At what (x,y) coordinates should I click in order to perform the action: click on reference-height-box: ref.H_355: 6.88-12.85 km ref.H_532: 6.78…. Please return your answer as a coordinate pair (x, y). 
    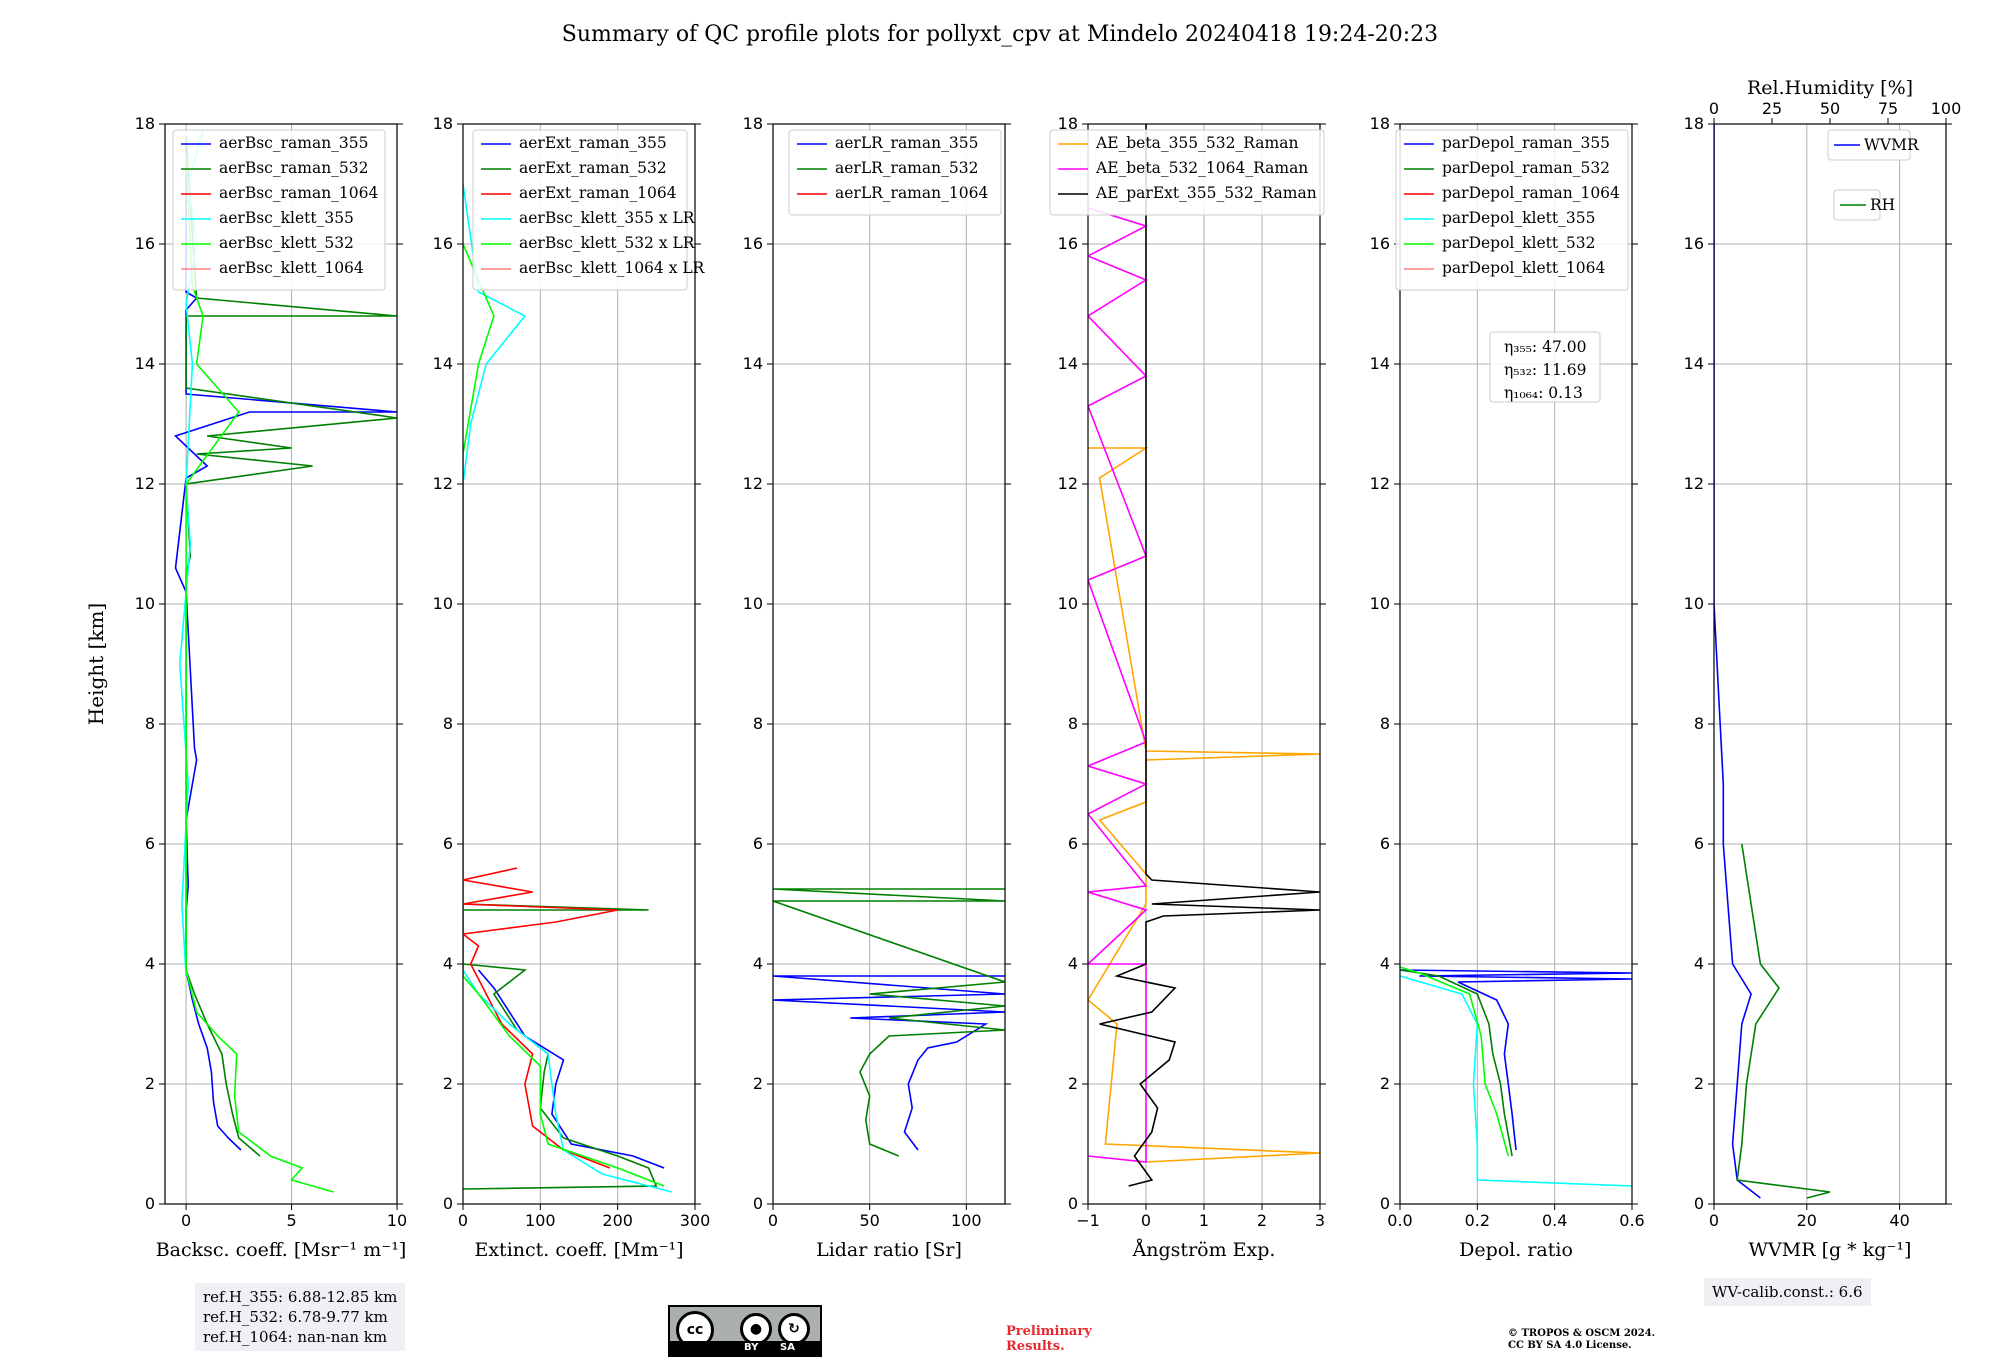
    Looking at the image, I should click on (300, 1317).